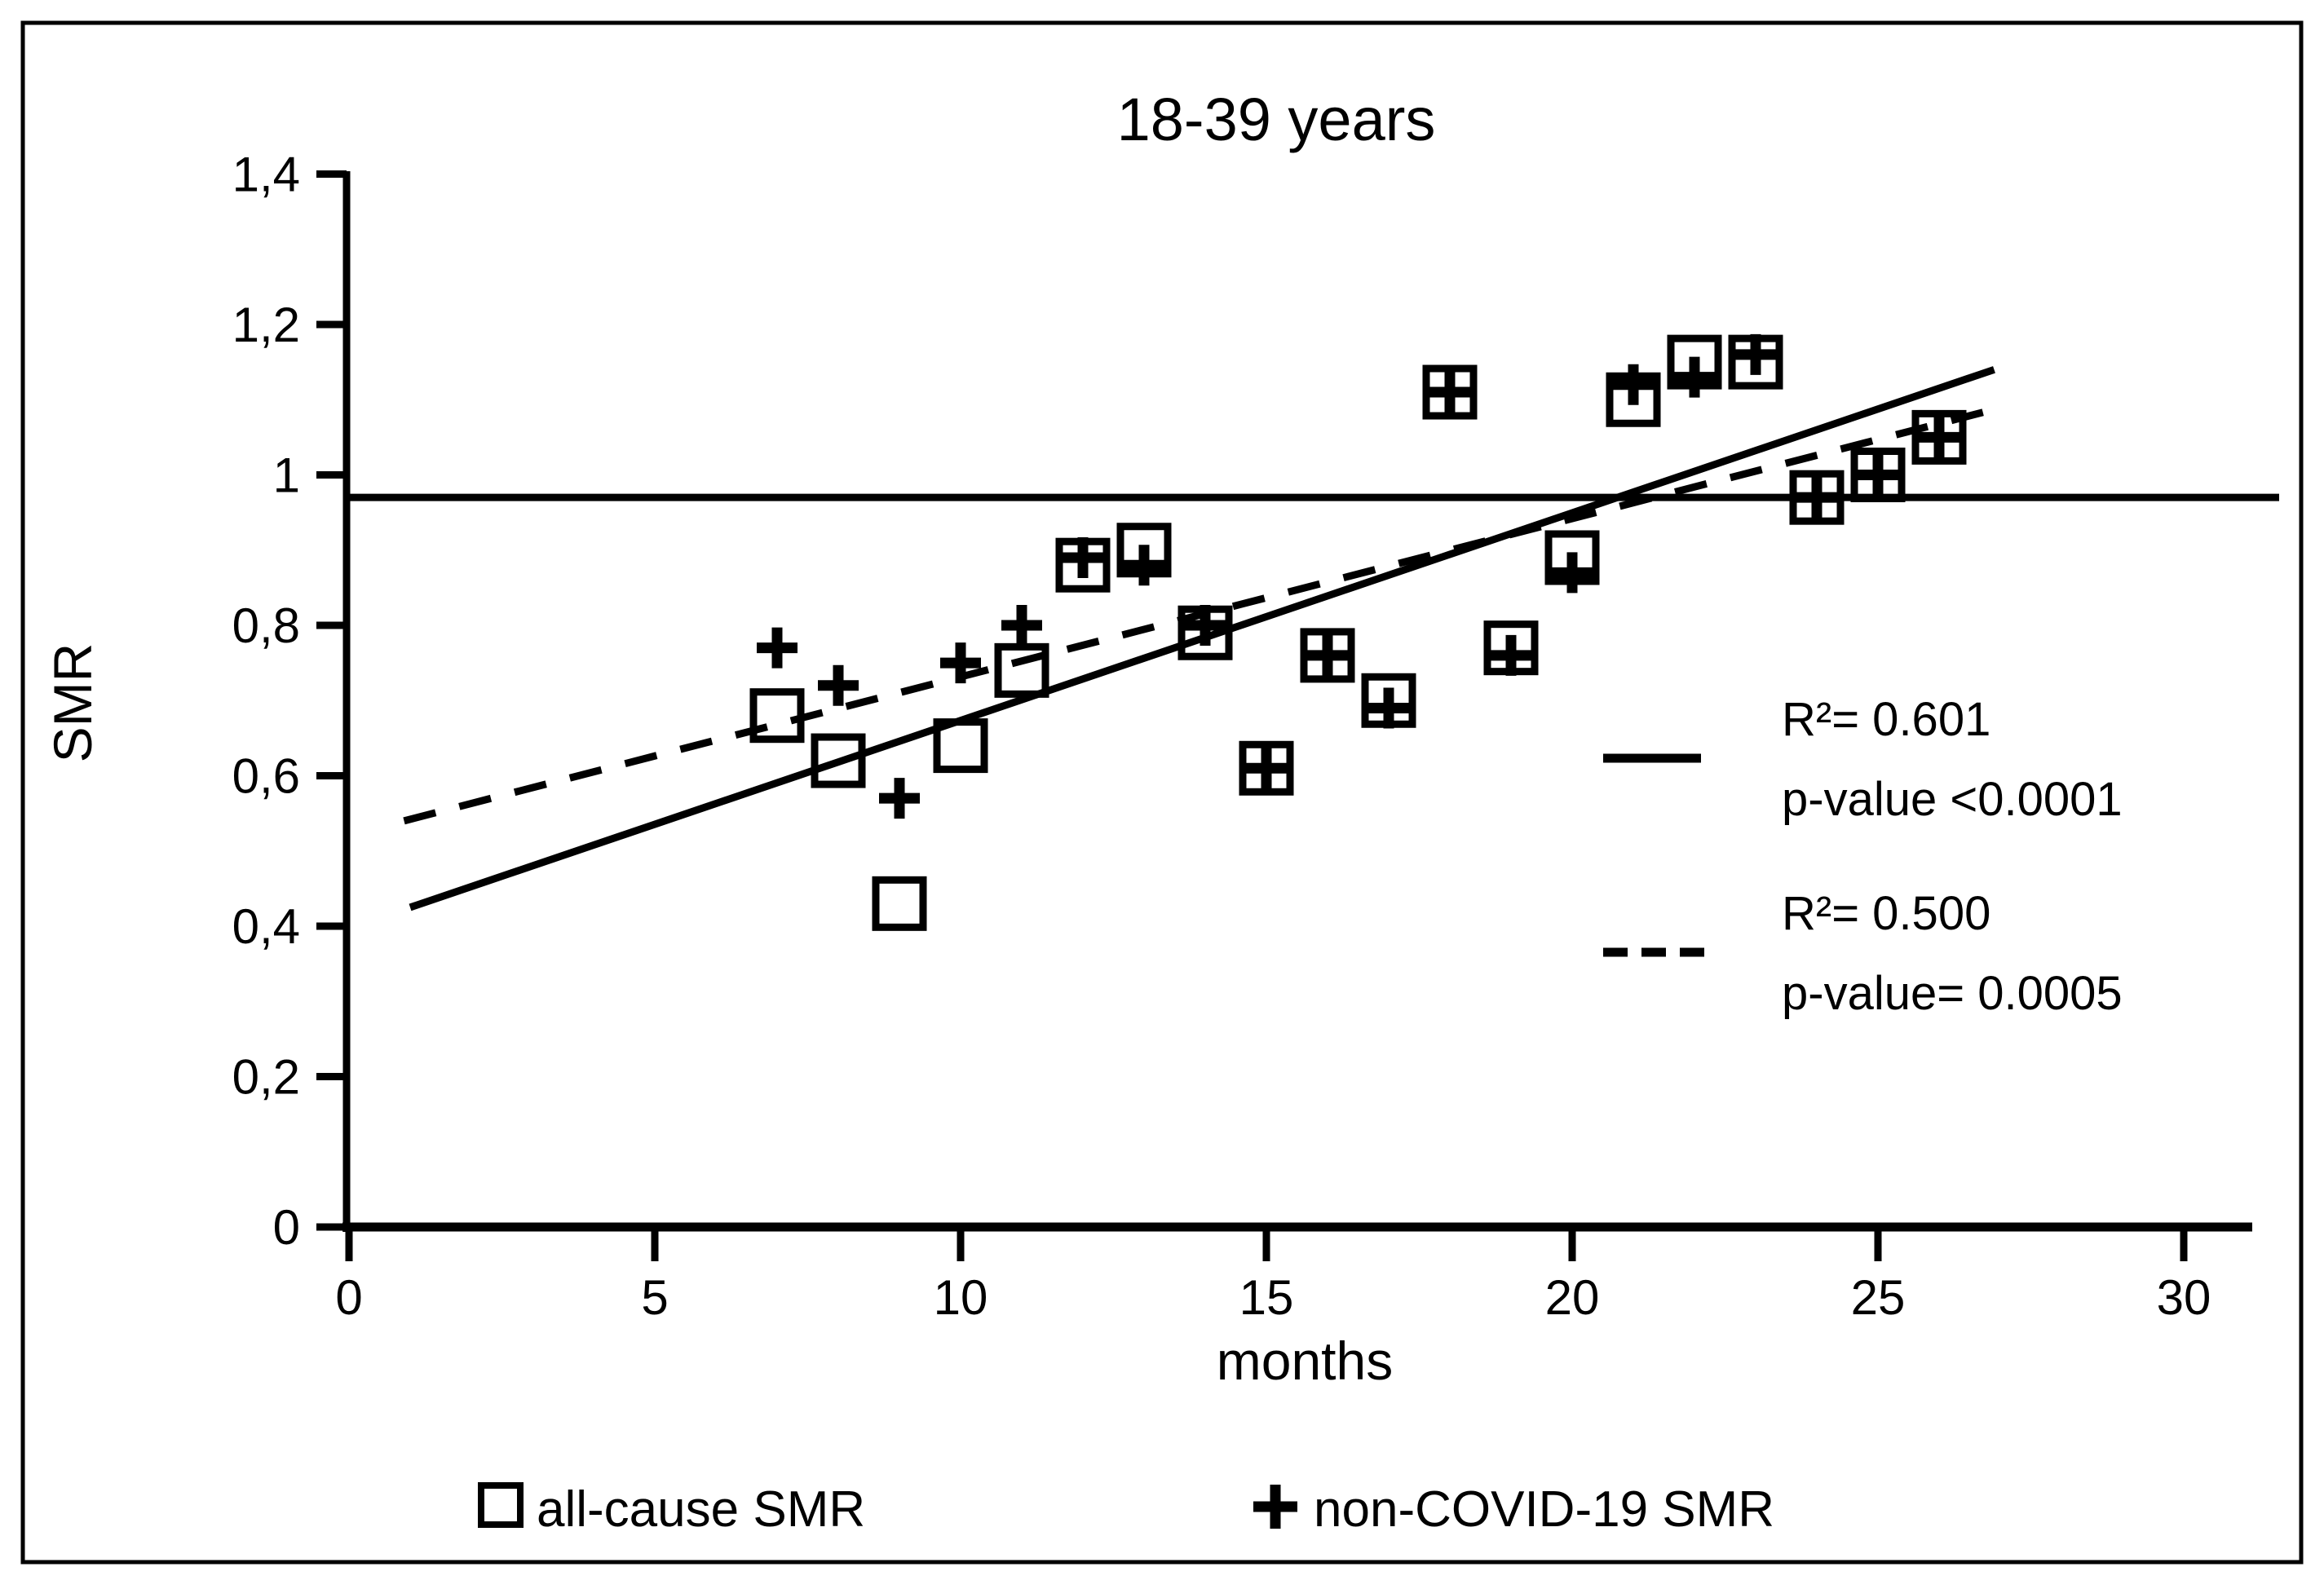 The width and height of the screenshot is (2324, 1589). Describe the element at coordinates (961, 1297) in the screenshot. I see `x-tick-label: 10` at that location.